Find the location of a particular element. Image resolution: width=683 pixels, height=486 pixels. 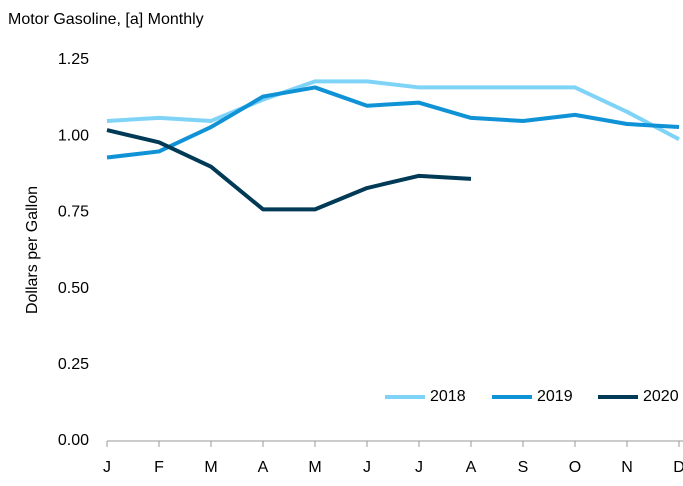

y-tick-label: 1.25 is located at coordinates (73, 59).